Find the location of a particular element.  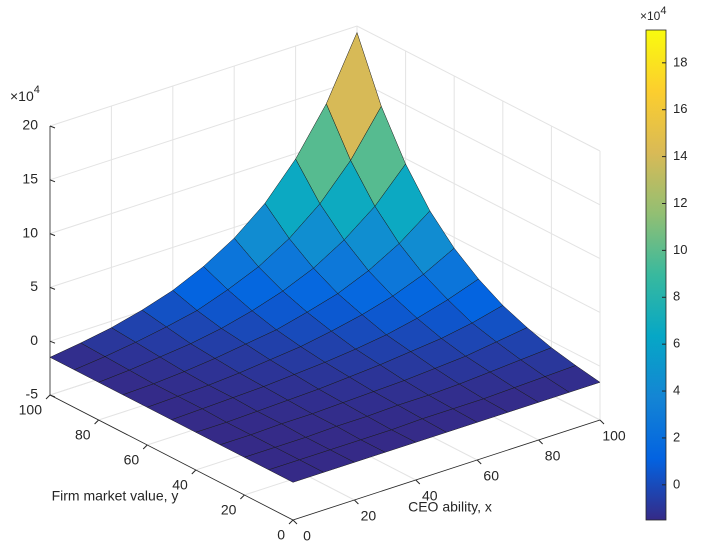

x-tick-label: 20 is located at coordinates (369, 516).